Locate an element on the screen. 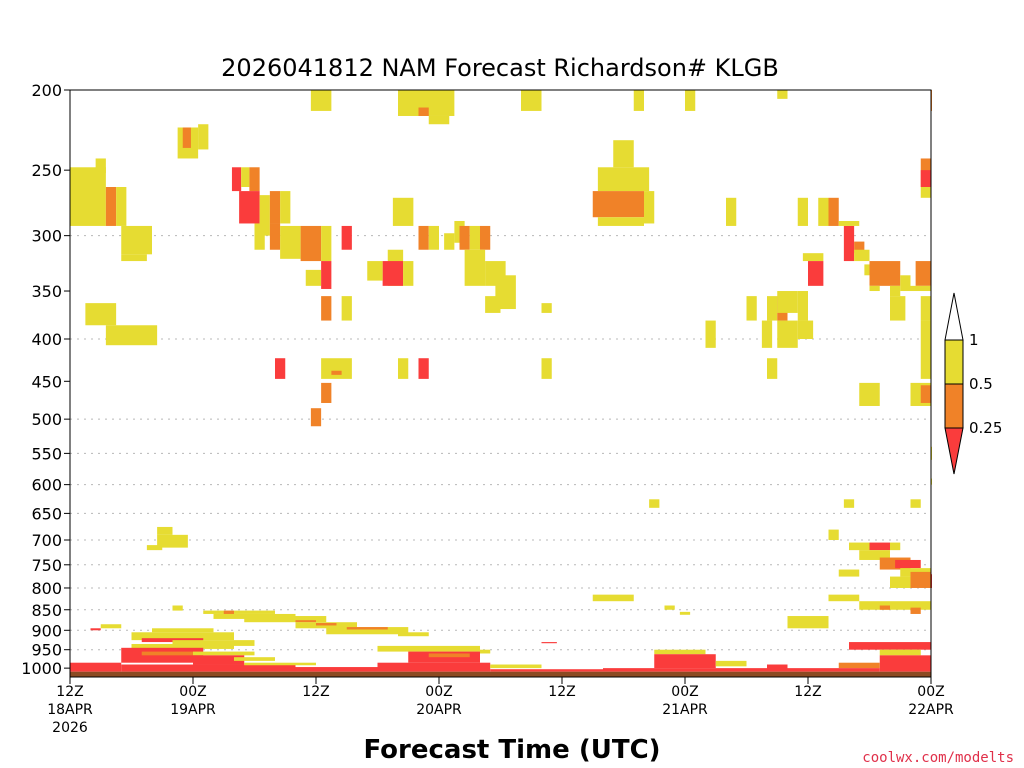 This screenshot has width=1024, height=768. legend-lower-triangle is located at coordinates (954, 451).